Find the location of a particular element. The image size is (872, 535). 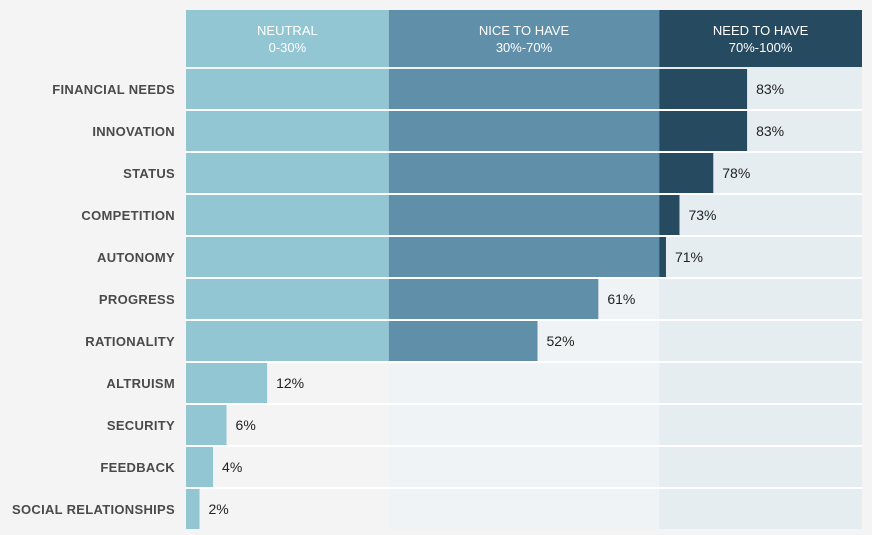

category-label: FEEDBACK is located at coordinates (137, 467).